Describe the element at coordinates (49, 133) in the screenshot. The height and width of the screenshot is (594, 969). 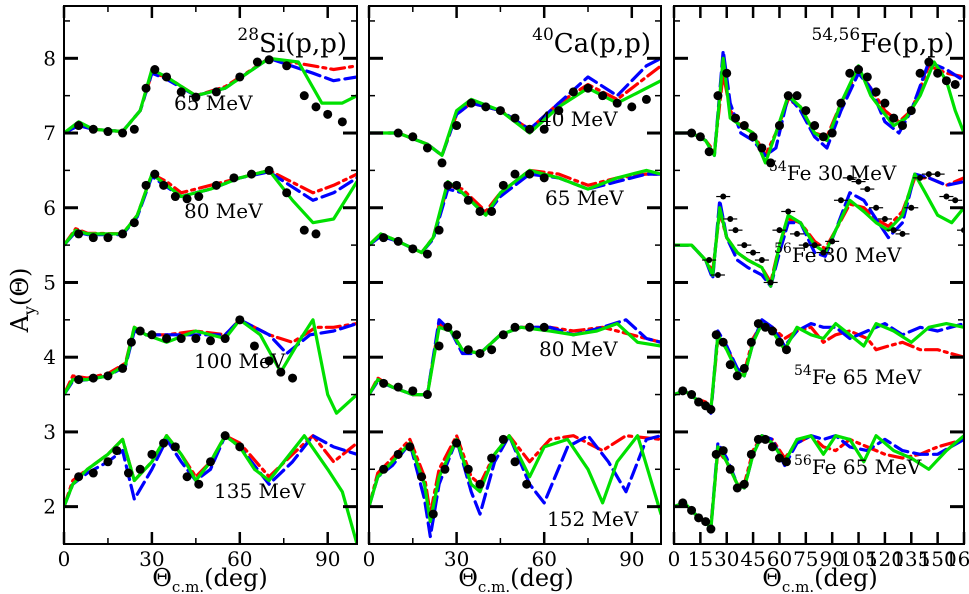
I see `y-tick-label: 7` at that location.